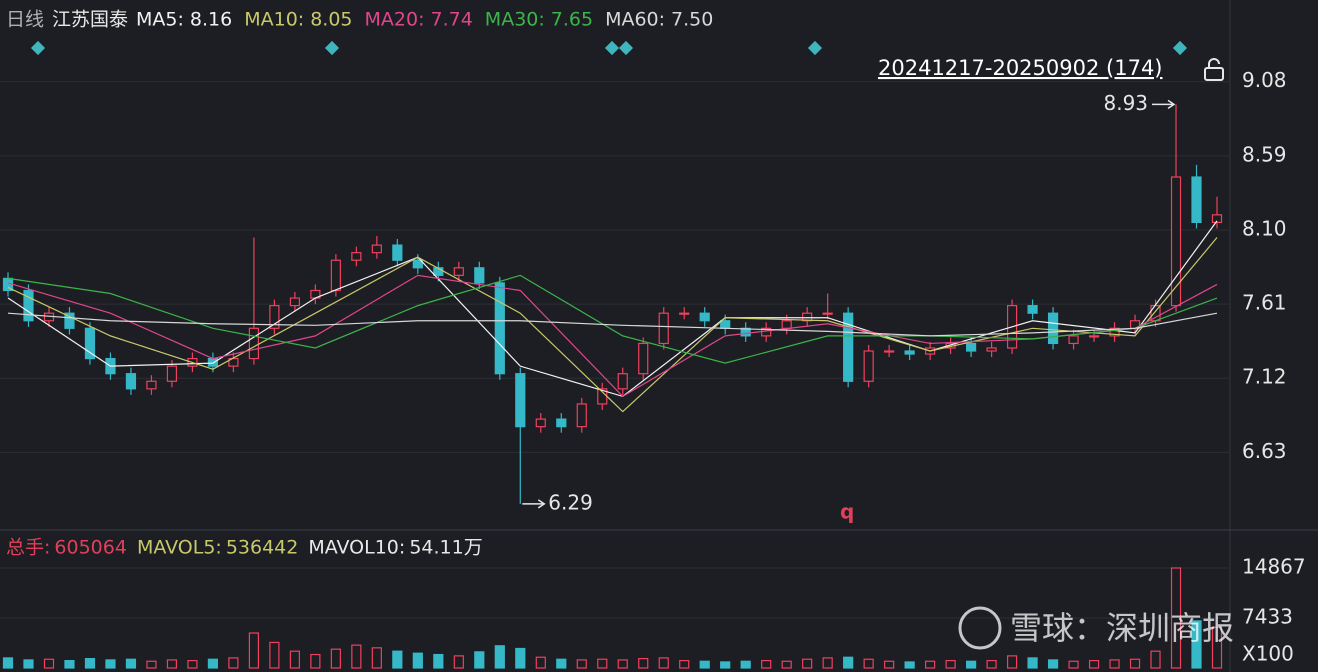 This screenshot has height=672, width=1318. Describe the element at coordinates (1264, 303) in the screenshot. I see `y-tick-label: 7.61` at that location.